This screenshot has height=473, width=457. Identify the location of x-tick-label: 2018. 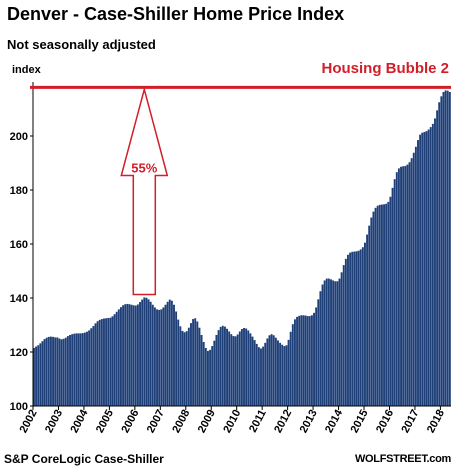
(436, 421).